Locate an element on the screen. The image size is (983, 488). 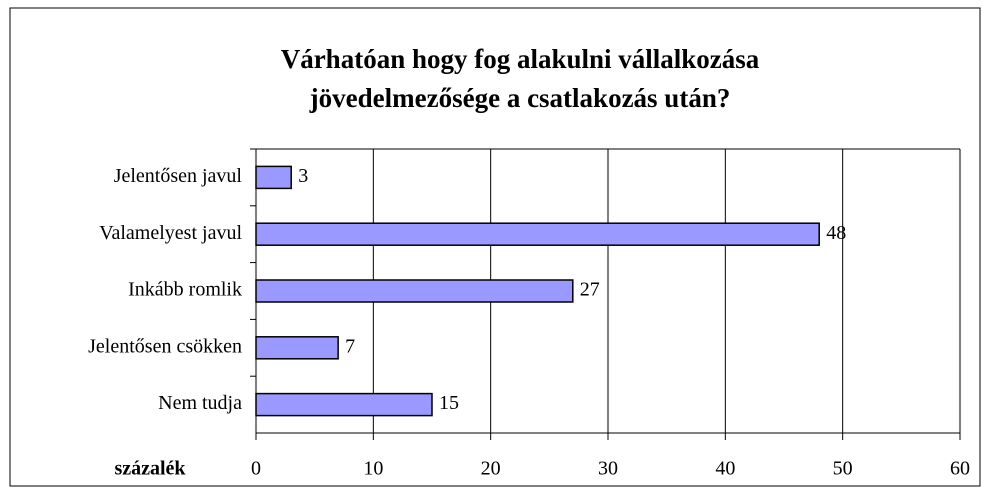
y-tick-label: Valamelyest javul is located at coordinates (170, 233).